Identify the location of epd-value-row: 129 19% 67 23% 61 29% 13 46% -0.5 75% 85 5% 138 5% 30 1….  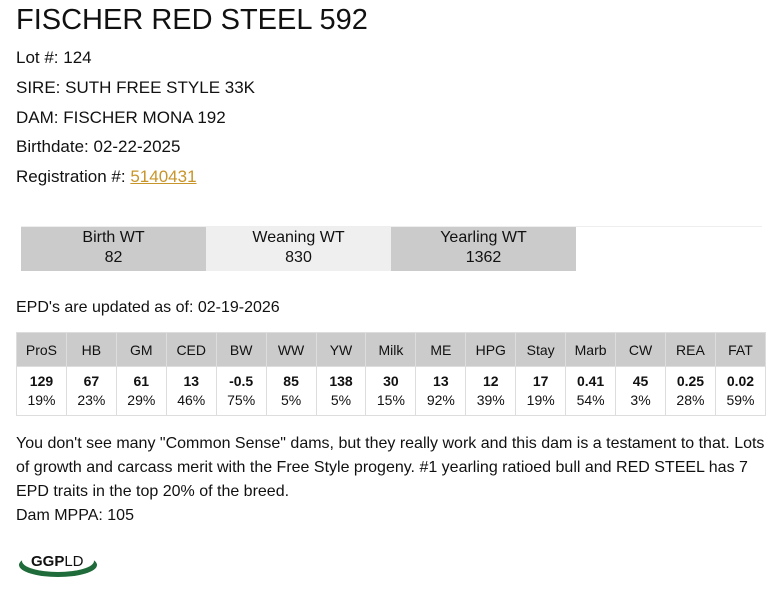
(391, 391).